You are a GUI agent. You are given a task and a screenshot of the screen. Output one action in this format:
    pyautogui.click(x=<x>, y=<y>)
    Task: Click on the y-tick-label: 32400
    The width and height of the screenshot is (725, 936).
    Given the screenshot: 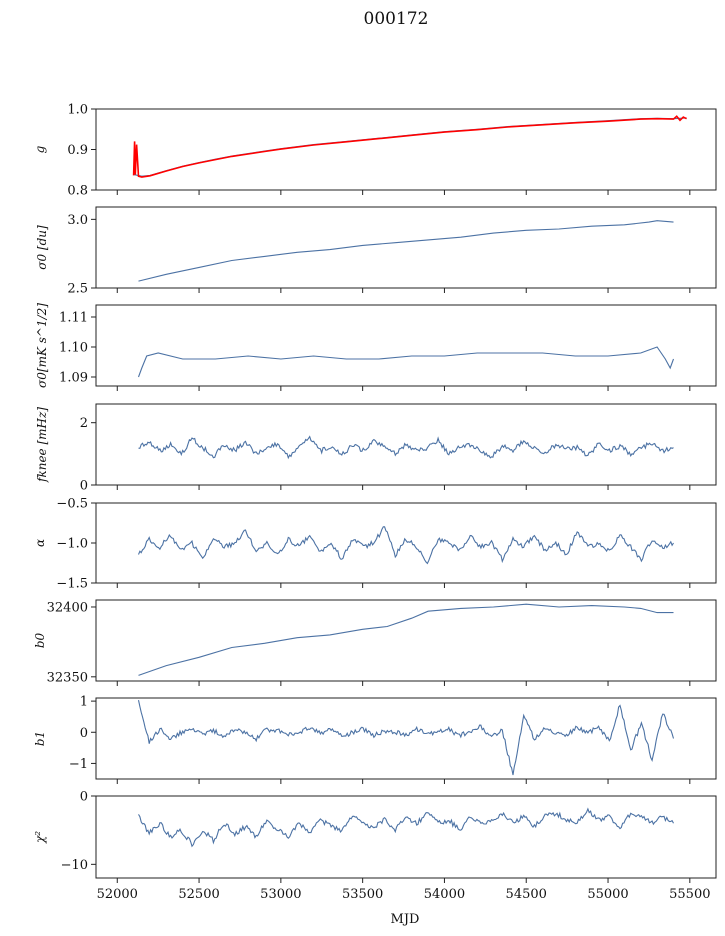 What is the action you would take?
    pyautogui.click(x=67, y=607)
    